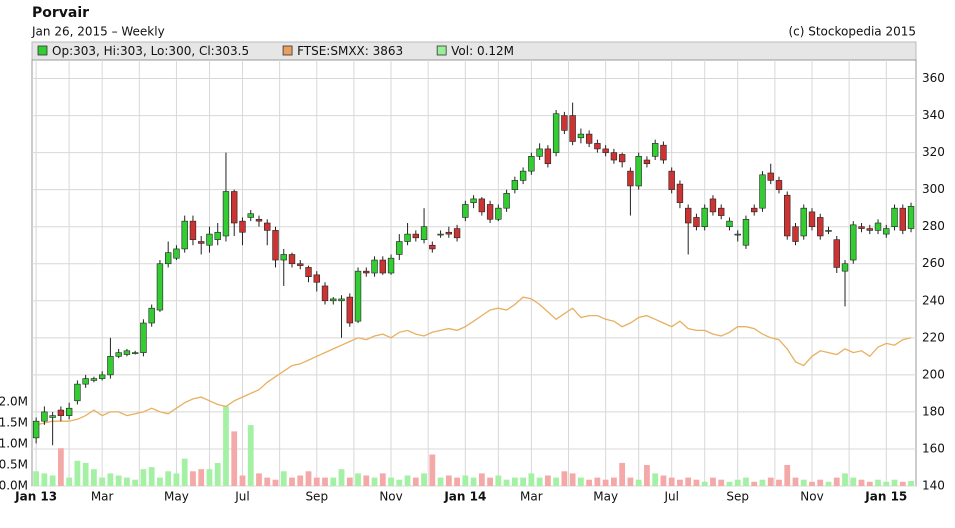 The width and height of the screenshot is (955, 528). Describe the element at coordinates (852, 32) in the screenshot. I see `source: (c) Stockopedia 2015` at that location.